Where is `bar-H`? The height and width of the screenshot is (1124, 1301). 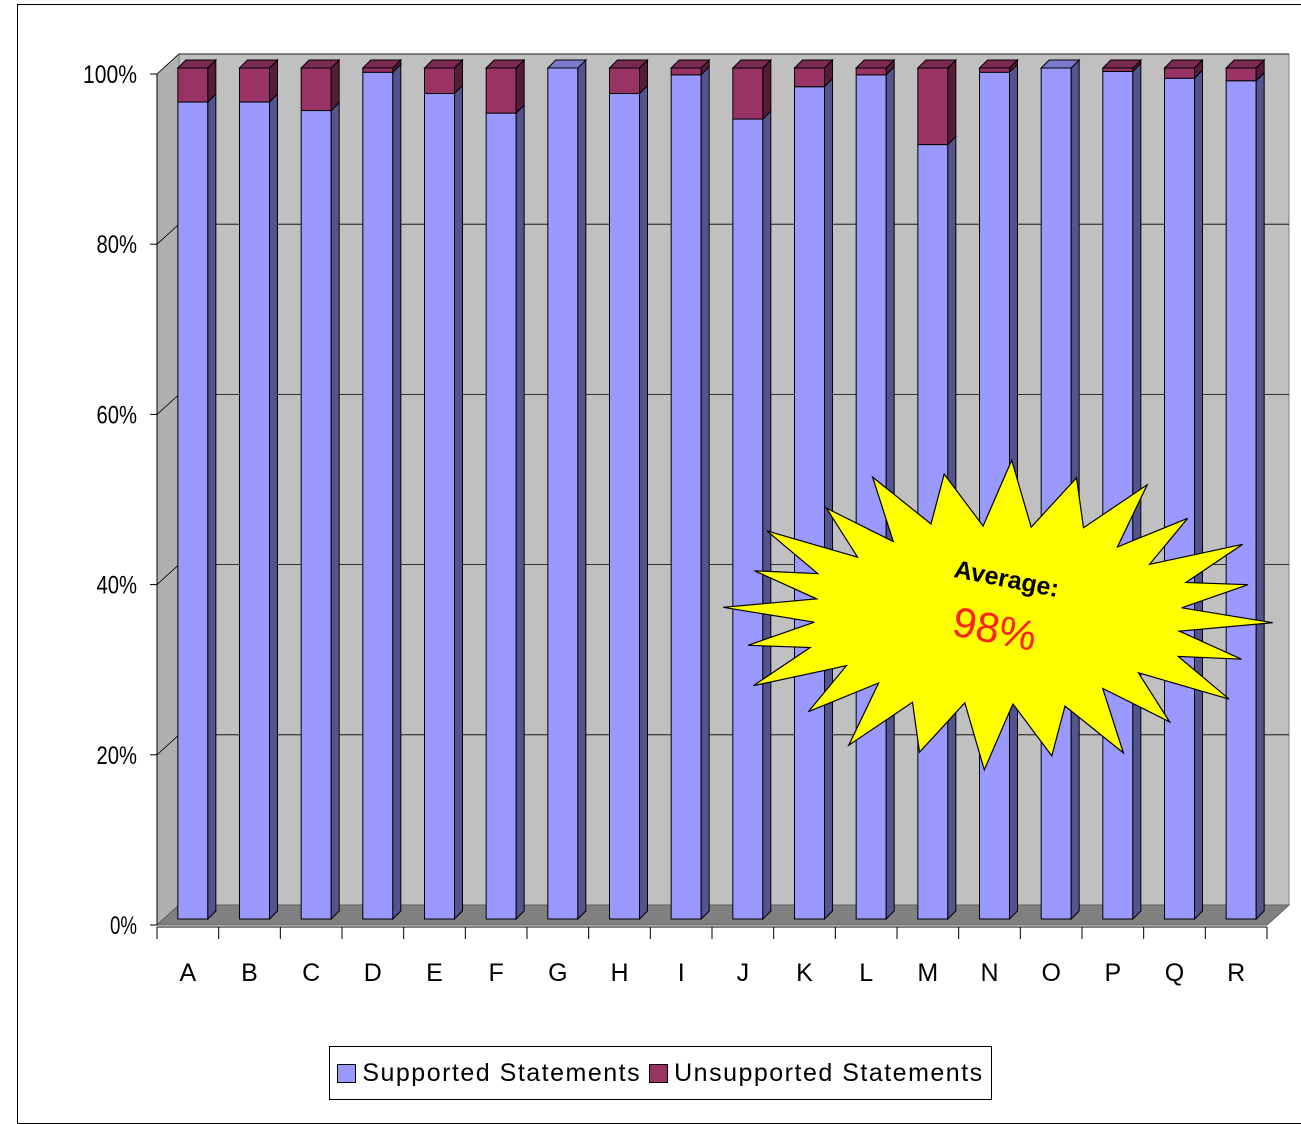
bar-H is located at coordinates (628, 489).